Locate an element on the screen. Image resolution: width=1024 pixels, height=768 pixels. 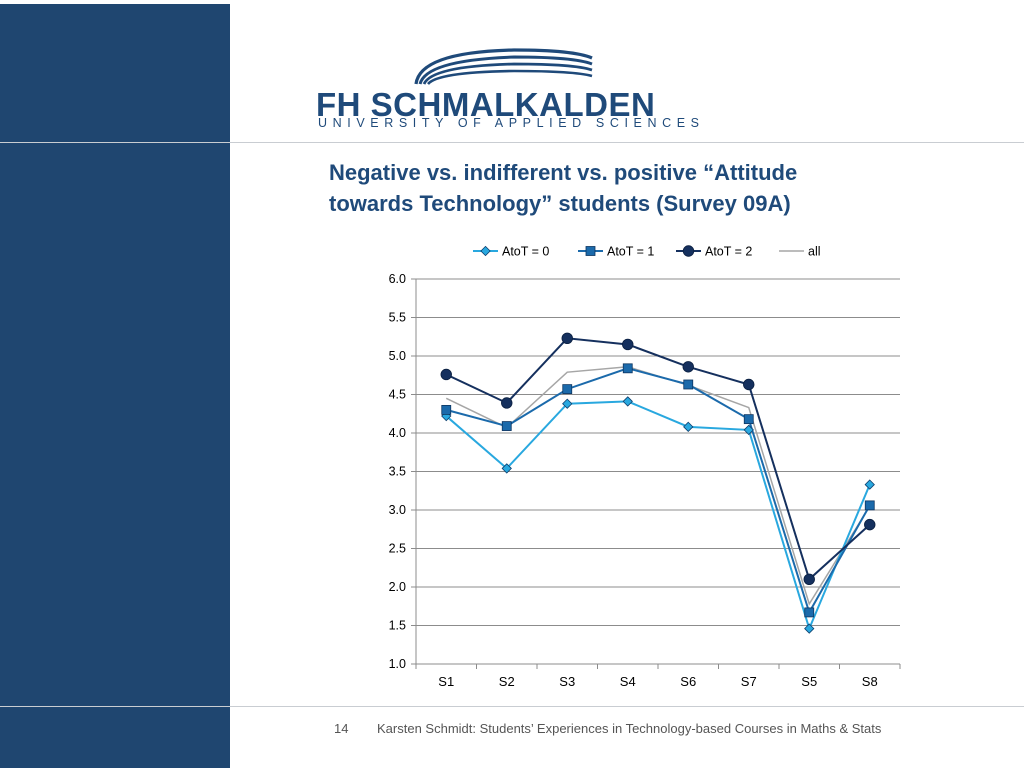
legend-label: AtoT = 1 is located at coordinates (630, 252).